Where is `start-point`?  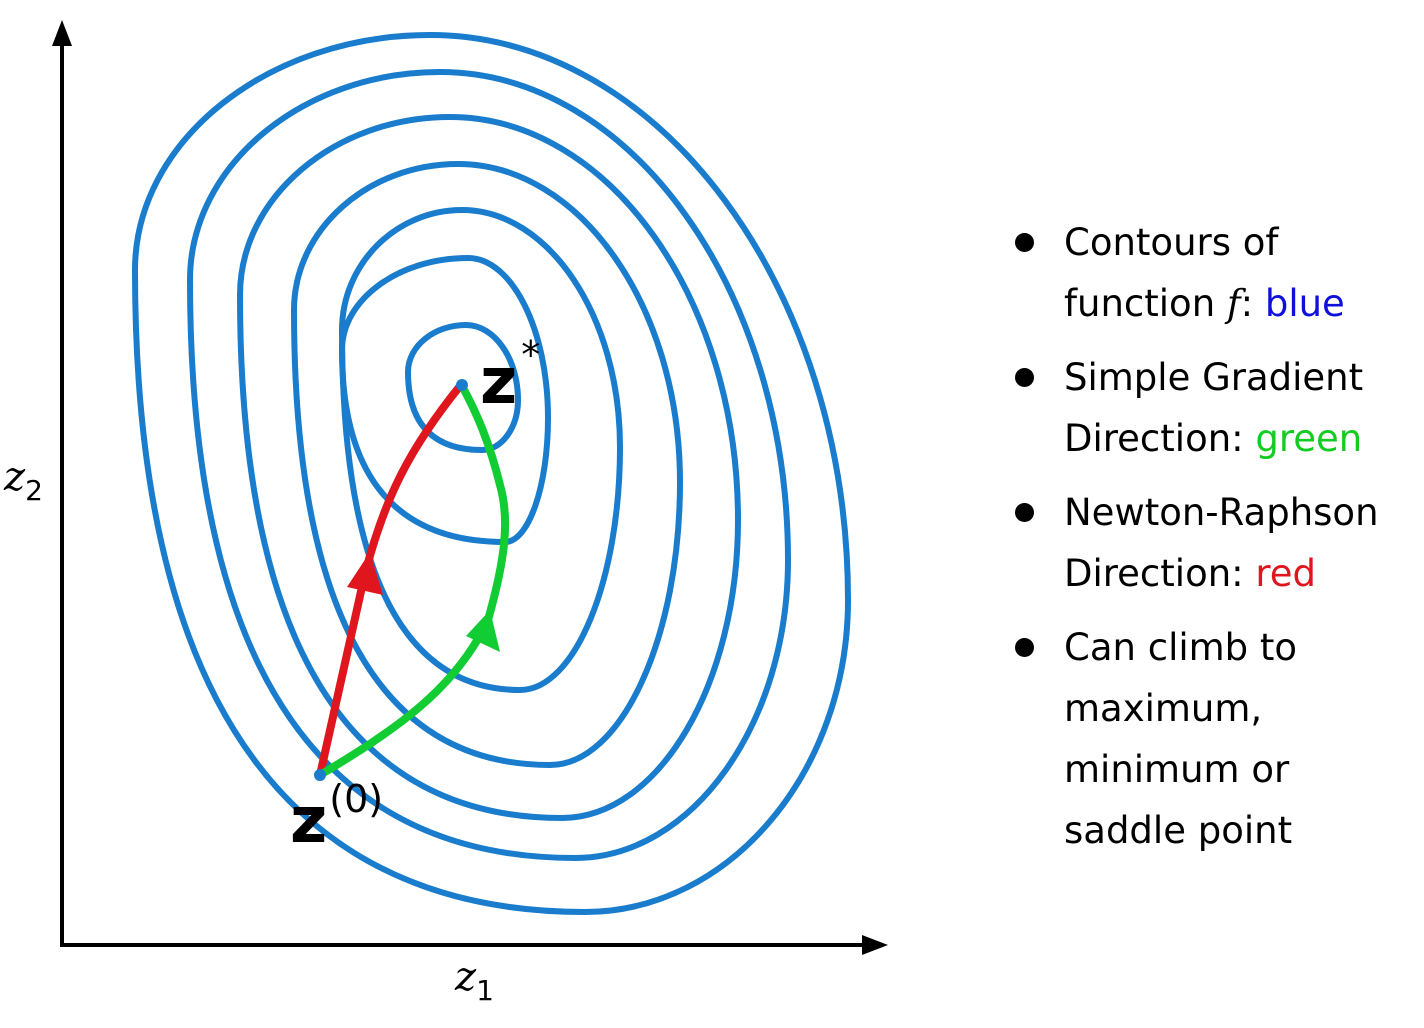 start-point is located at coordinates (320, 775).